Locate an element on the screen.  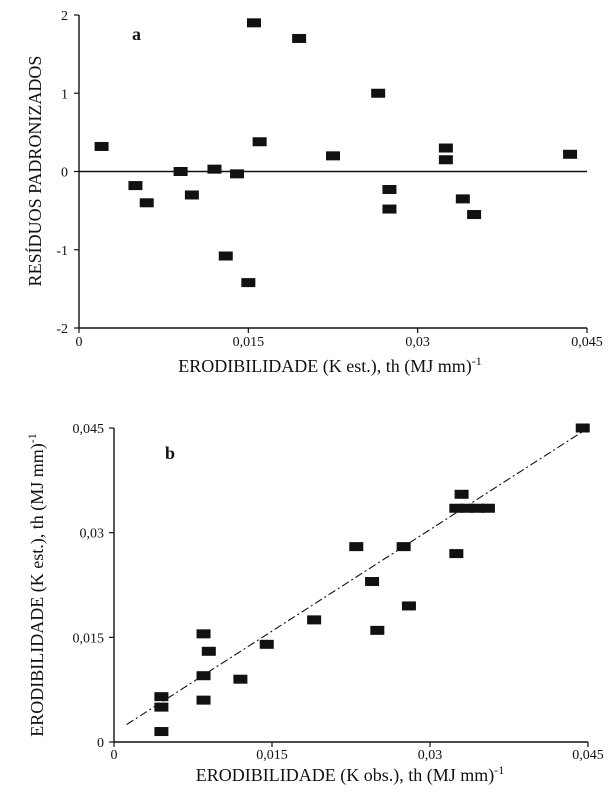
panel-b-x-tick-label: 0,045 is located at coordinates (588, 755).